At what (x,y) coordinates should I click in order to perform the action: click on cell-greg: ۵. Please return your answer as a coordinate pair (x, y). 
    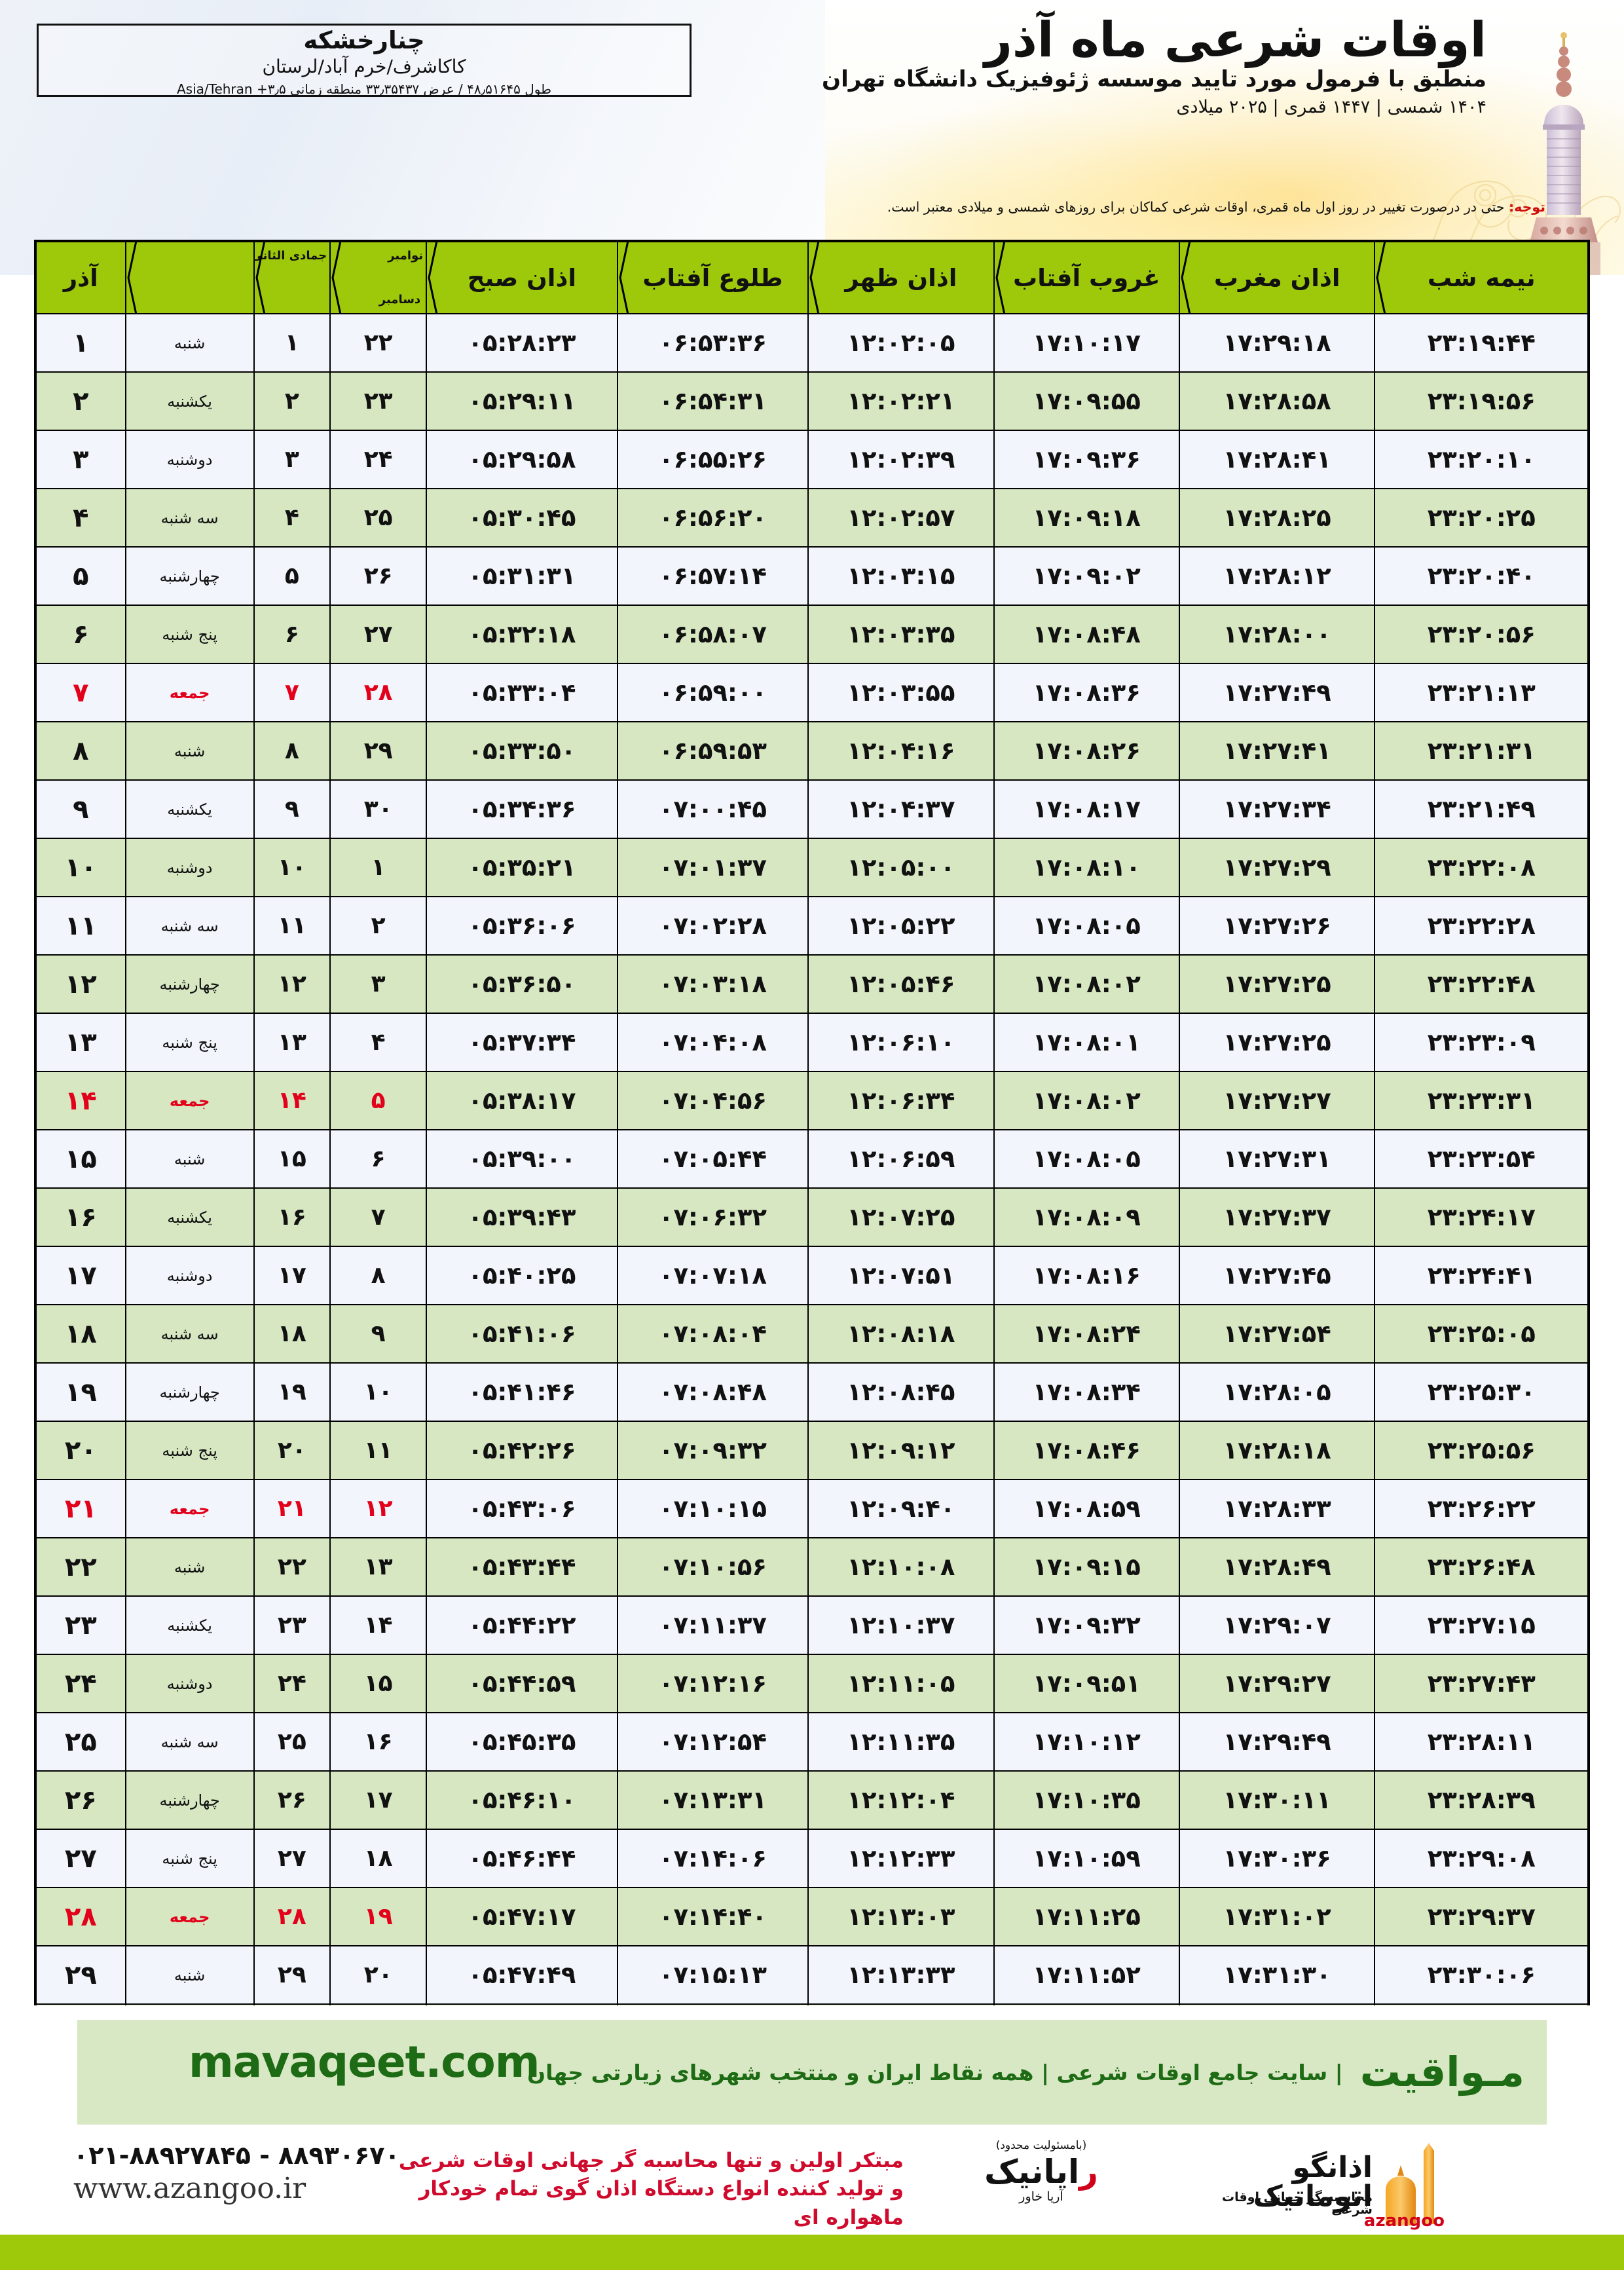
    Looking at the image, I should click on (378, 1100).